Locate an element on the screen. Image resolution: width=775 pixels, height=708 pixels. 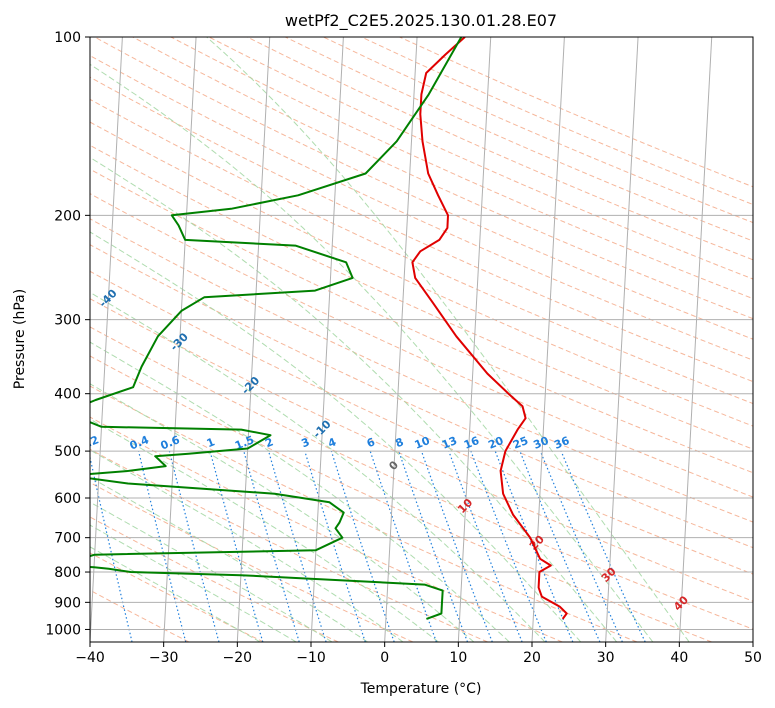
y-tick-label: 300 is located at coordinates (67, 321).